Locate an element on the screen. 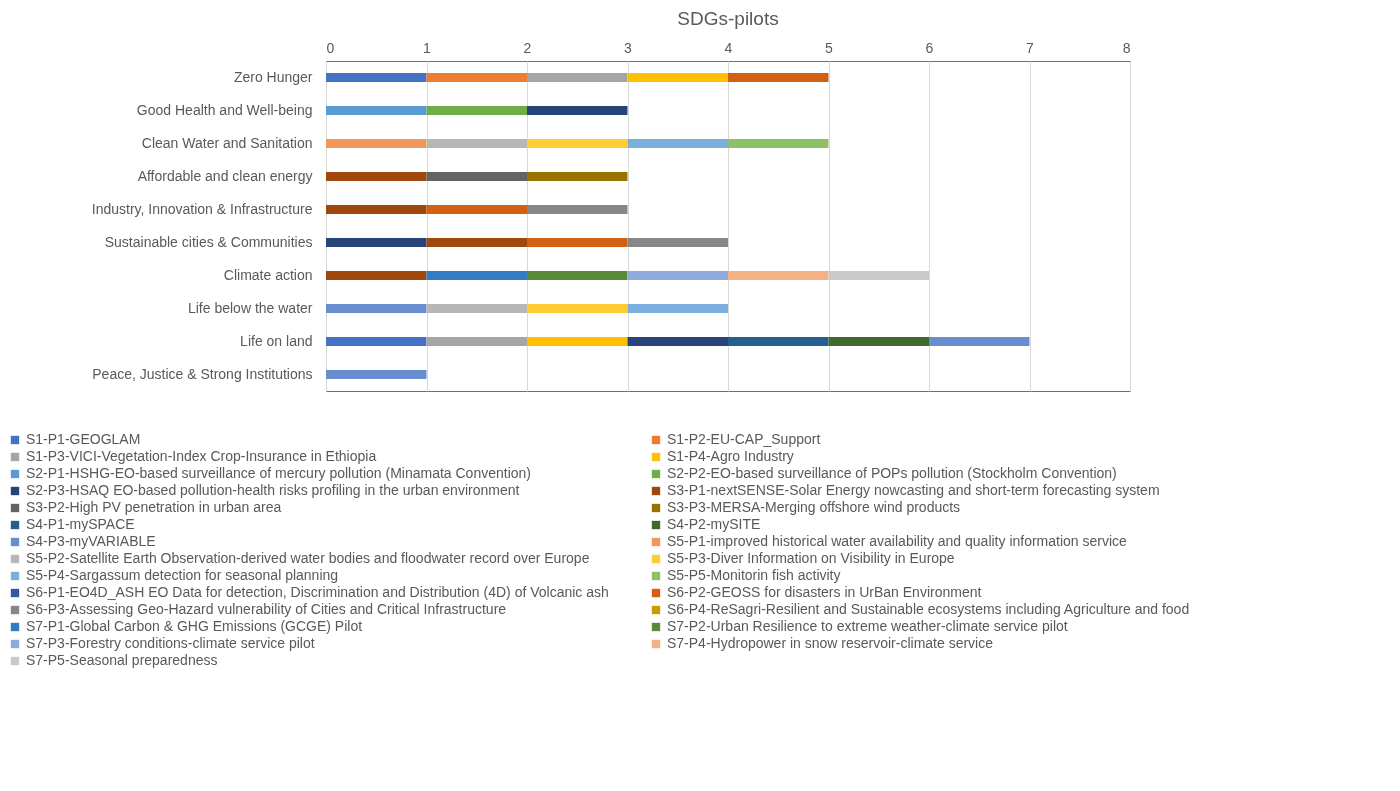 Image resolution: width=1400 pixels, height=791 pixels. legend-label: S4-P1-mySPACE is located at coordinates (80, 524).